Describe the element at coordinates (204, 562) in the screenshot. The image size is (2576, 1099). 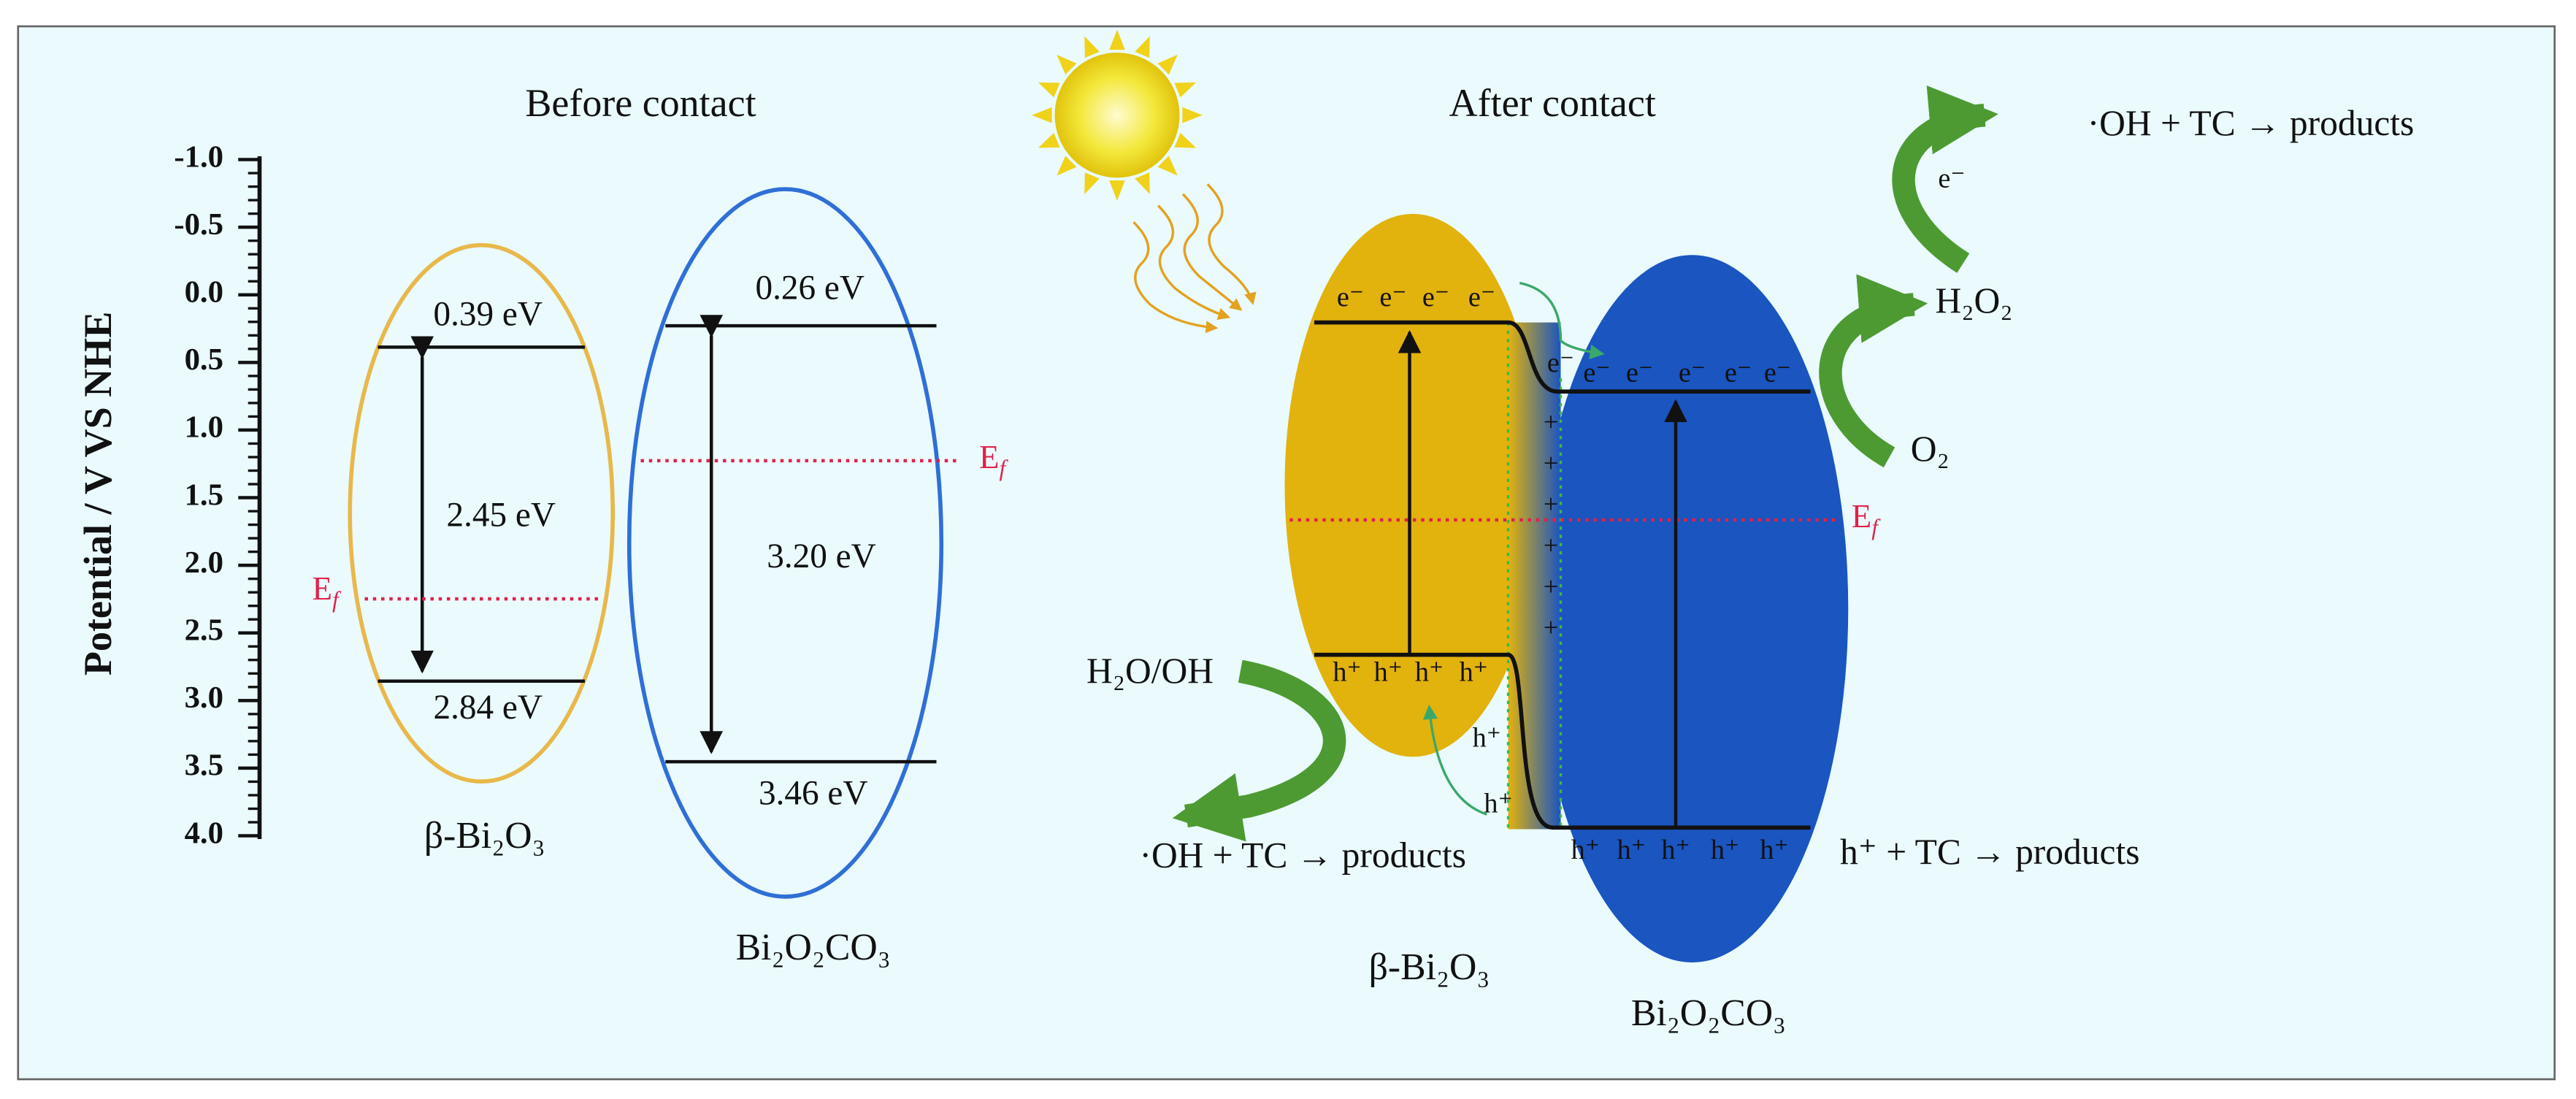
I see `axis-tick-label: 2.0` at that location.